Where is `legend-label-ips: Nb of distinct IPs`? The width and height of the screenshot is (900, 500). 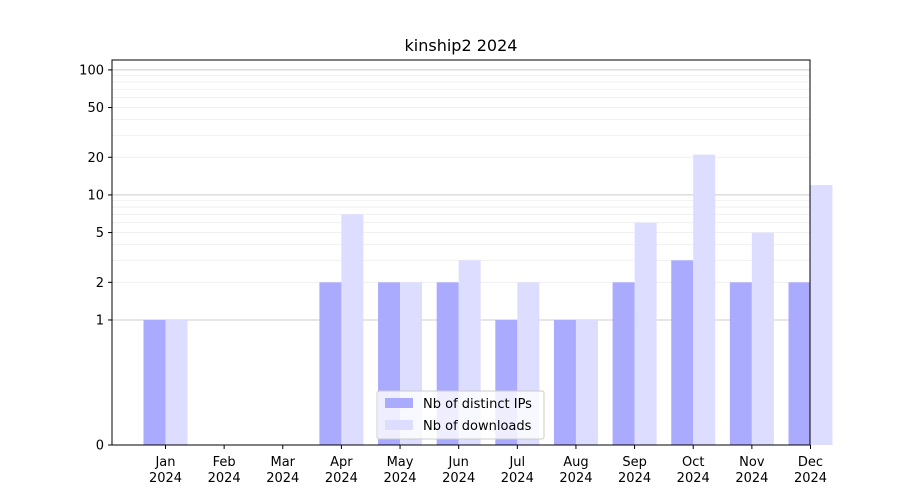 legend-label-ips: Nb of distinct IPs is located at coordinates (477, 404).